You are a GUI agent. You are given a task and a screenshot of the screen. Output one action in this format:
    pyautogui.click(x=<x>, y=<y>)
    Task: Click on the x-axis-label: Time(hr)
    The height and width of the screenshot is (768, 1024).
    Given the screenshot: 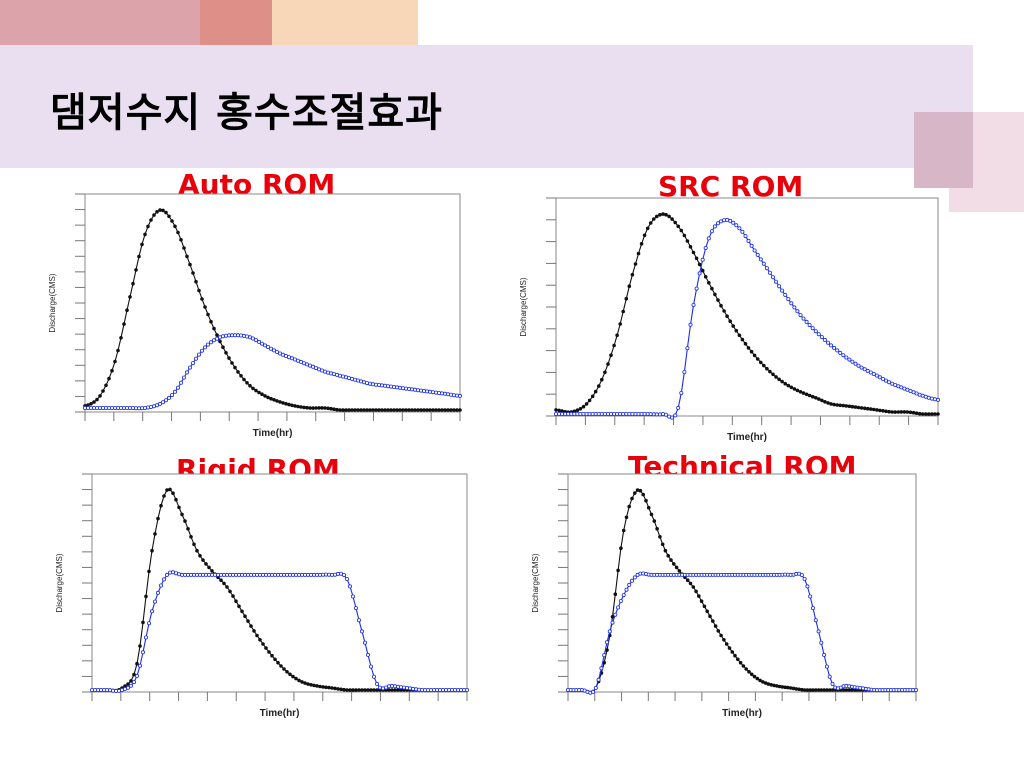 What is the action you would take?
    pyautogui.click(x=280, y=713)
    